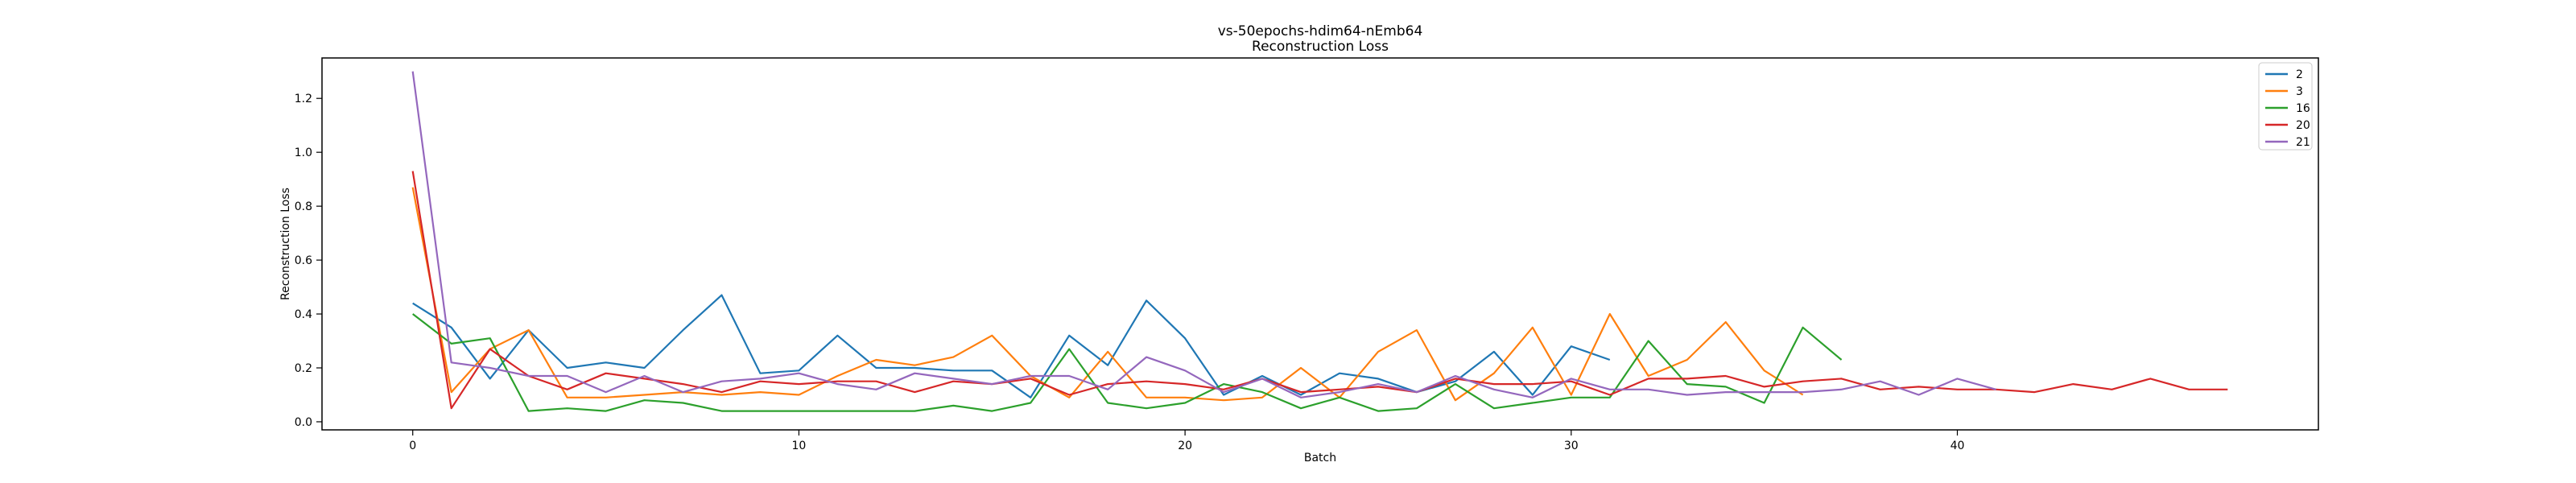 The height and width of the screenshot is (483, 2576). What do you see at coordinates (1185, 446) in the screenshot?
I see `x-tick-label: 20` at bounding box center [1185, 446].